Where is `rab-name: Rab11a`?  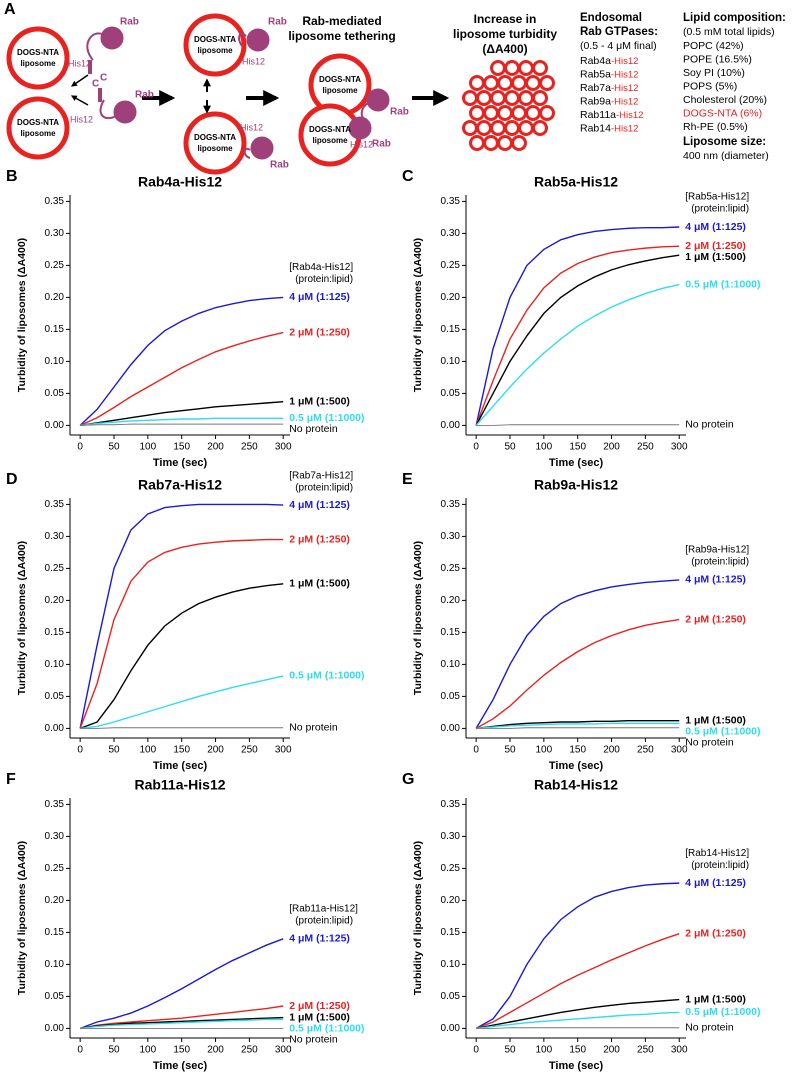 rab-name: Rab11a is located at coordinates (598, 115).